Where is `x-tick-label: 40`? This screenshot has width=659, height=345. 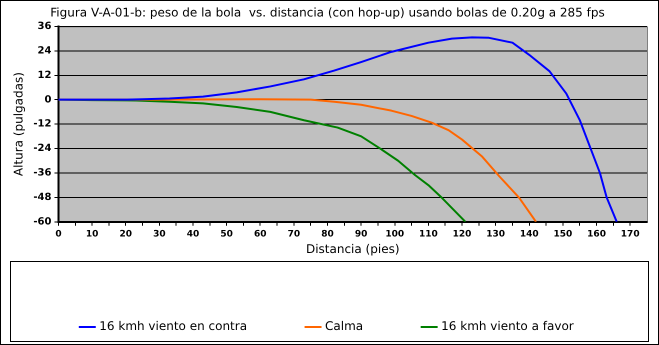
x-tick-label: 40 is located at coordinates (193, 235).